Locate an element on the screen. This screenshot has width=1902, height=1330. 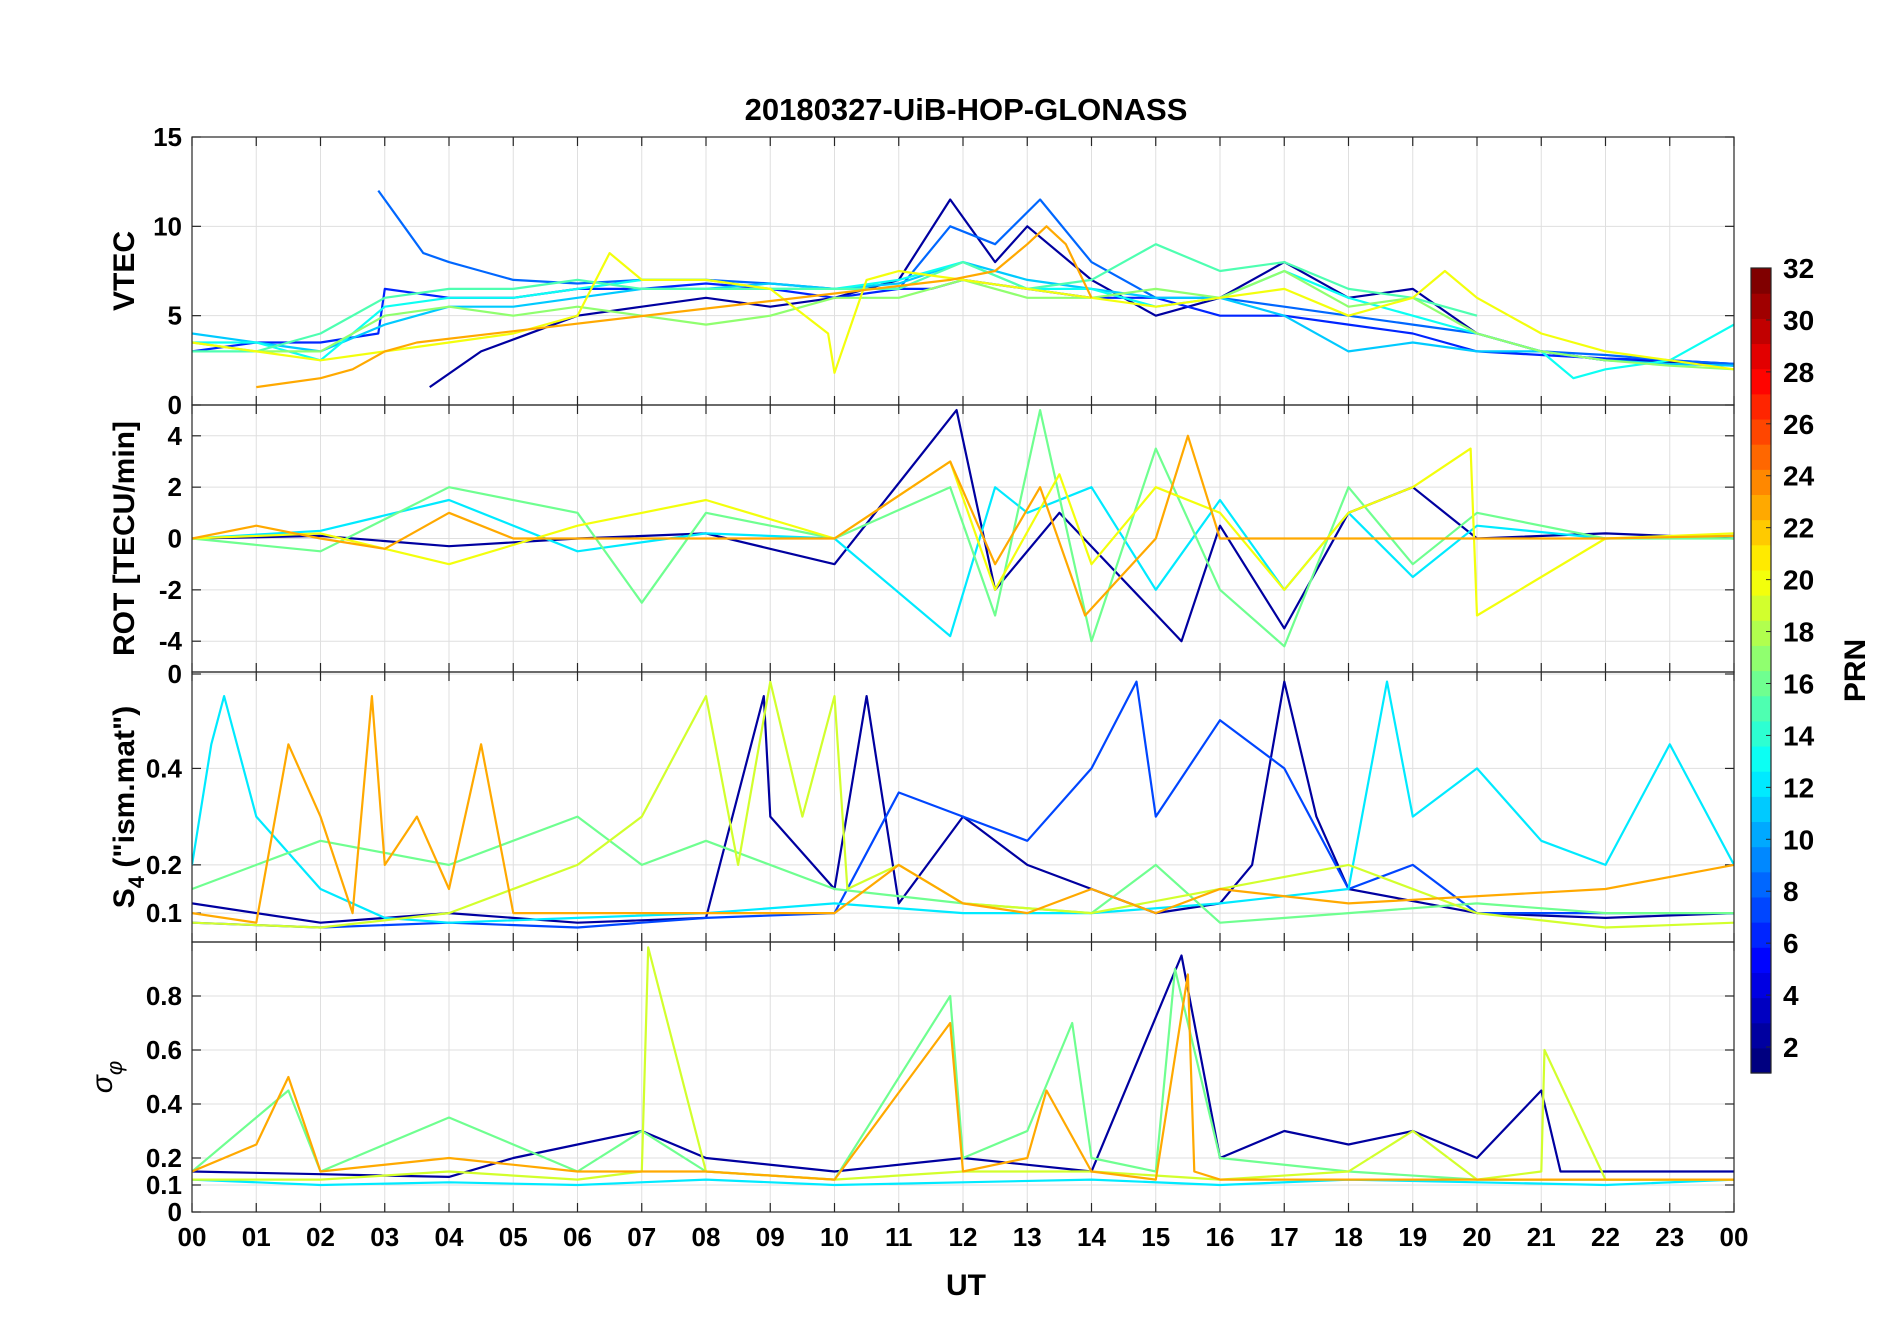
x-tick-label: 02 is located at coordinates (320, 1237).